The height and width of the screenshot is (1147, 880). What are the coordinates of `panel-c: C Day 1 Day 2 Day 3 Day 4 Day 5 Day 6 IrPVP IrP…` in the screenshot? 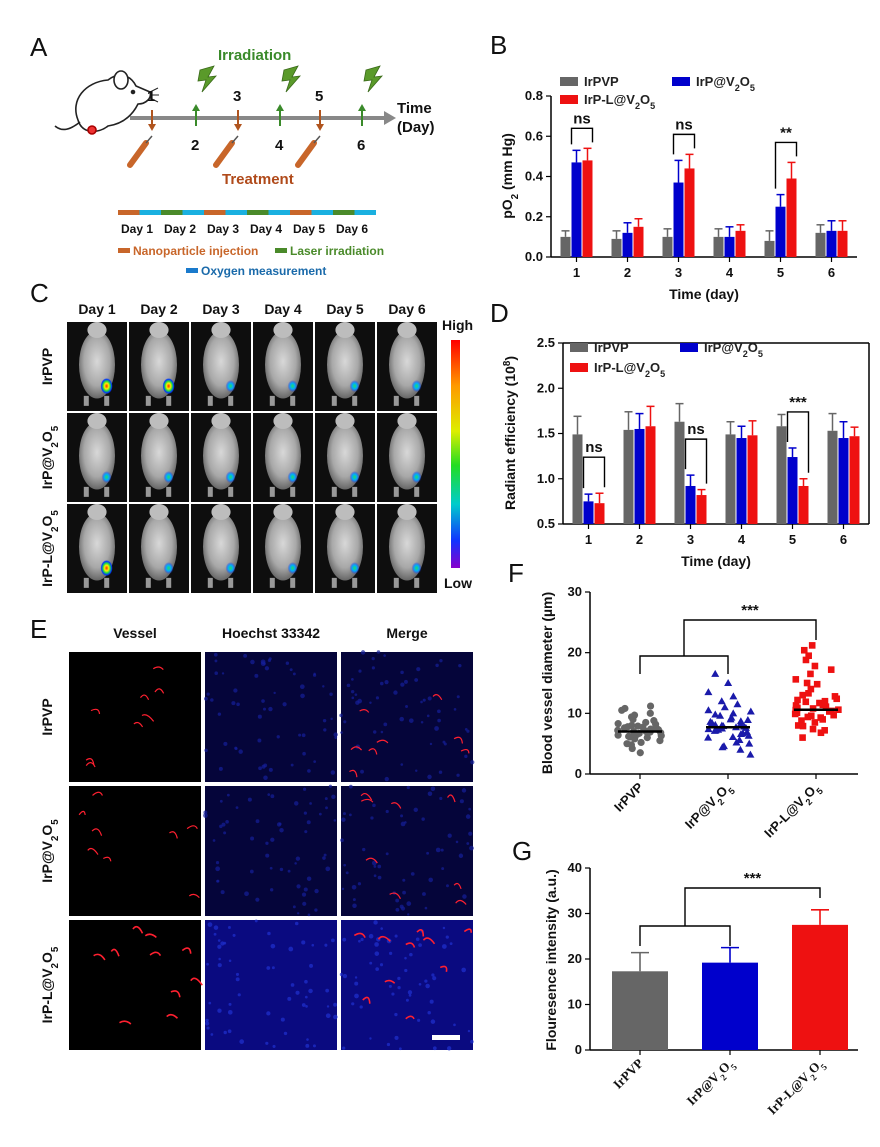 It's located at (251, 435).